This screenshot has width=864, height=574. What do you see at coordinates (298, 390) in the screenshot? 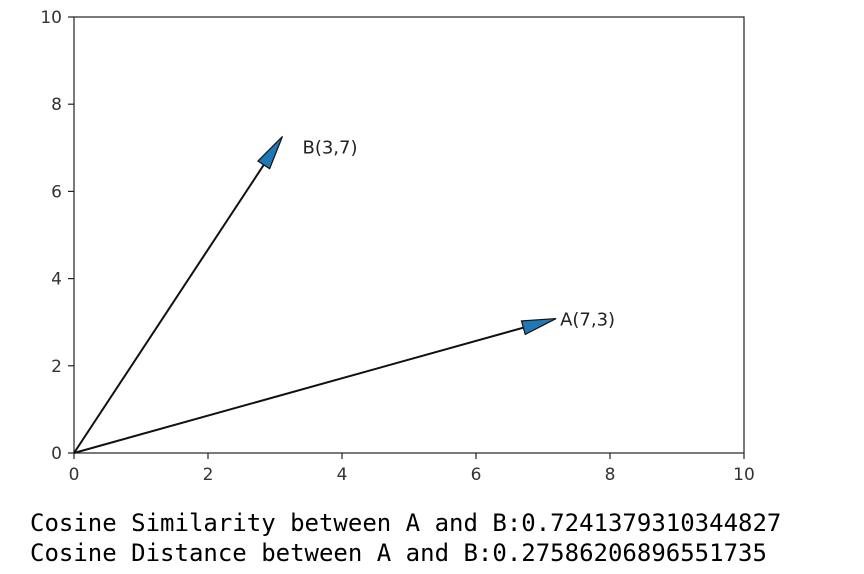
I see `vector-a-shaft` at bounding box center [298, 390].